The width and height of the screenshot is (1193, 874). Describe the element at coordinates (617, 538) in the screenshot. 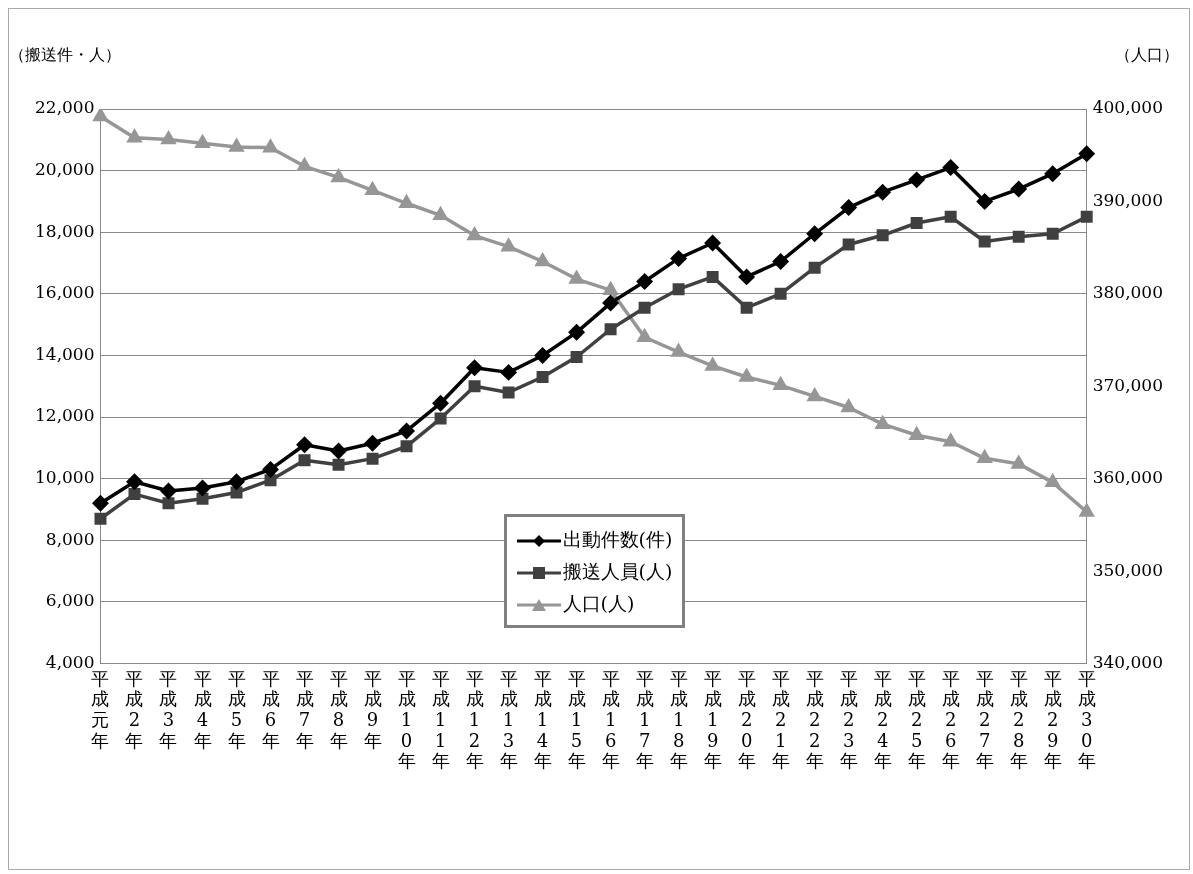

I see `legend-label: 出動件数(件)` at that location.